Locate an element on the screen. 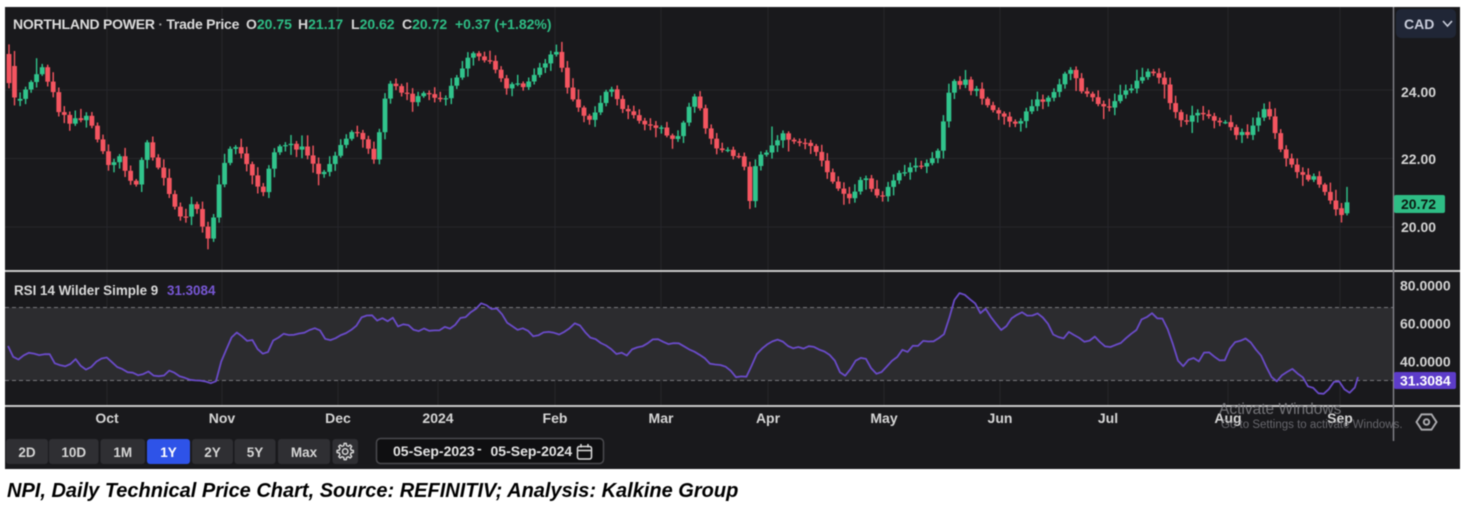 The height and width of the screenshot is (505, 1464). svg-text: Sep is located at coordinates (1340, 418).